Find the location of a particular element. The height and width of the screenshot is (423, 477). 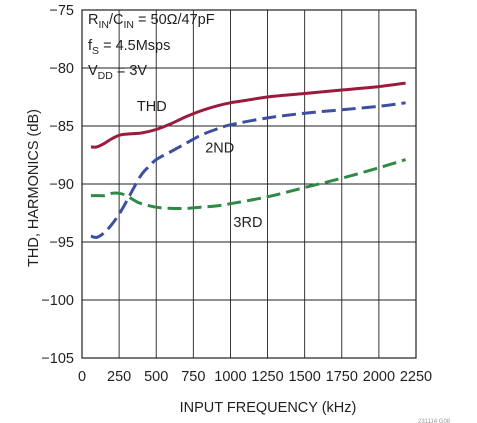

annotation-3rd: 3RD is located at coordinates (247, 223).